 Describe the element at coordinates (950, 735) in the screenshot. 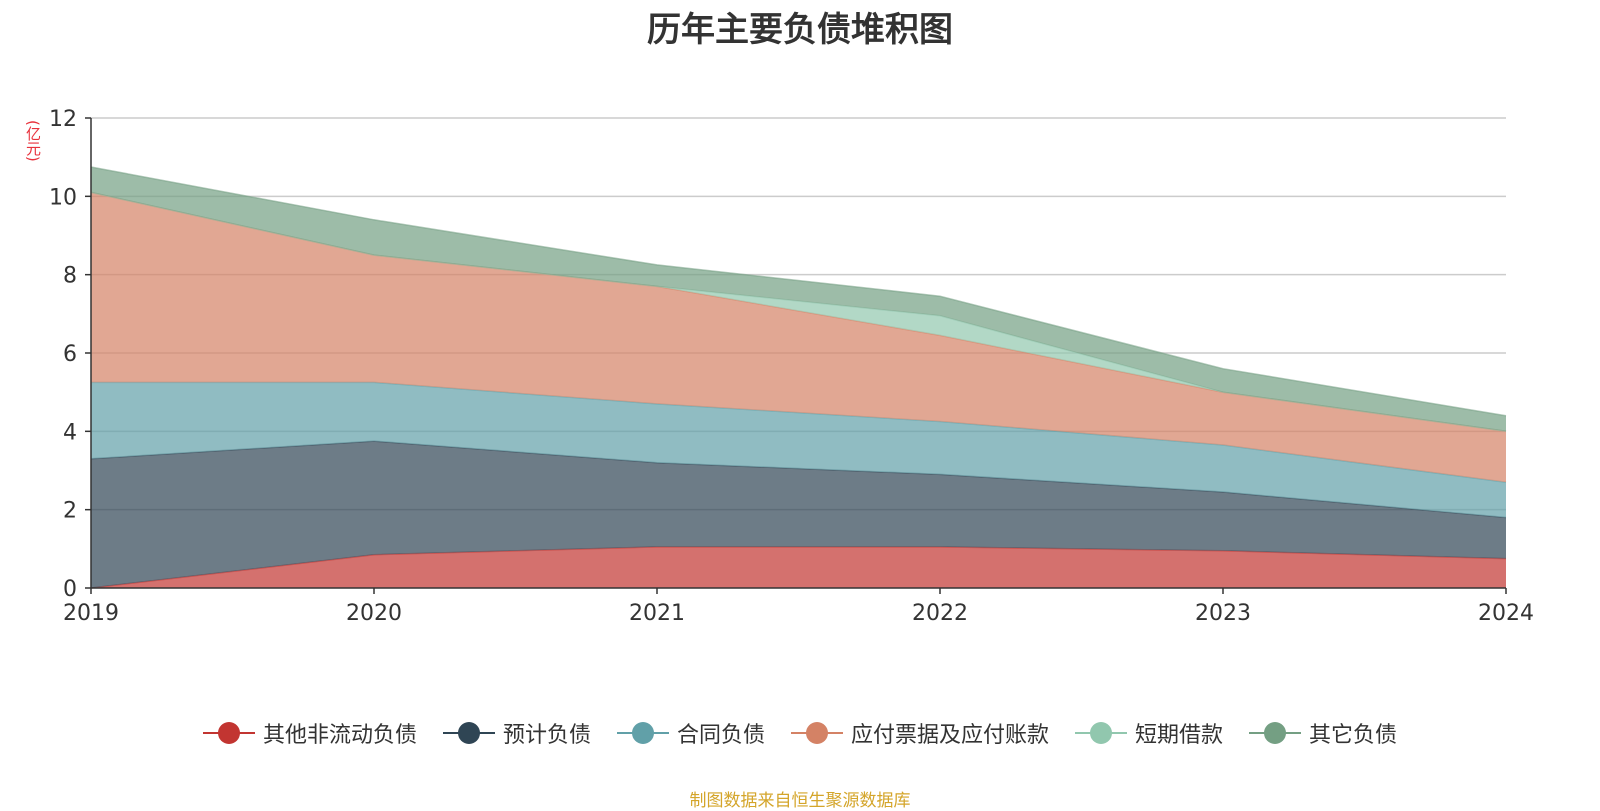

I see `legend-label: 应付票据及应付账款` at that location.